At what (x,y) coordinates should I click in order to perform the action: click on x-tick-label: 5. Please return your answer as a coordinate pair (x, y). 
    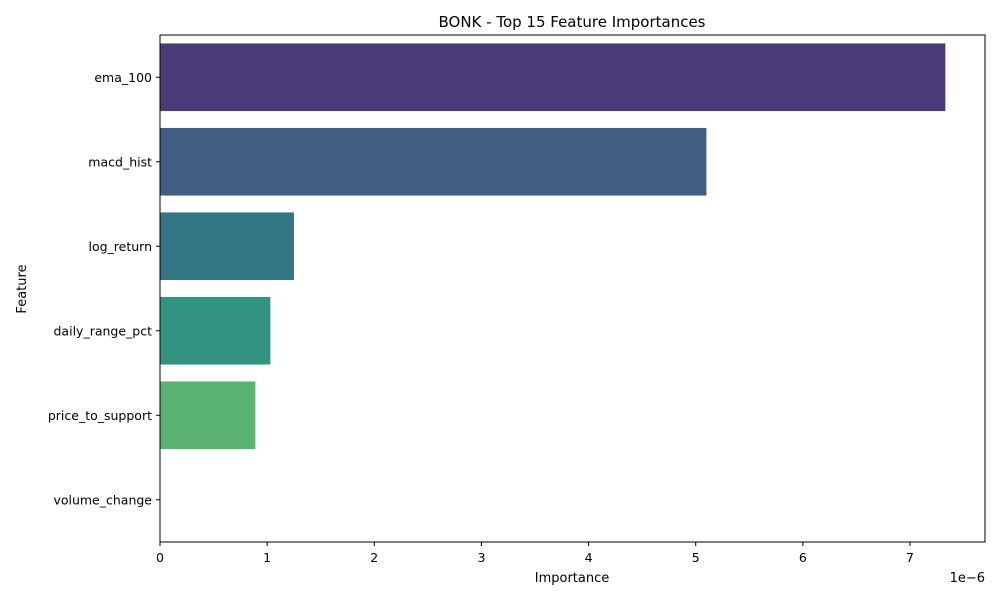
    Looking at the image, I should click on (696, 557).